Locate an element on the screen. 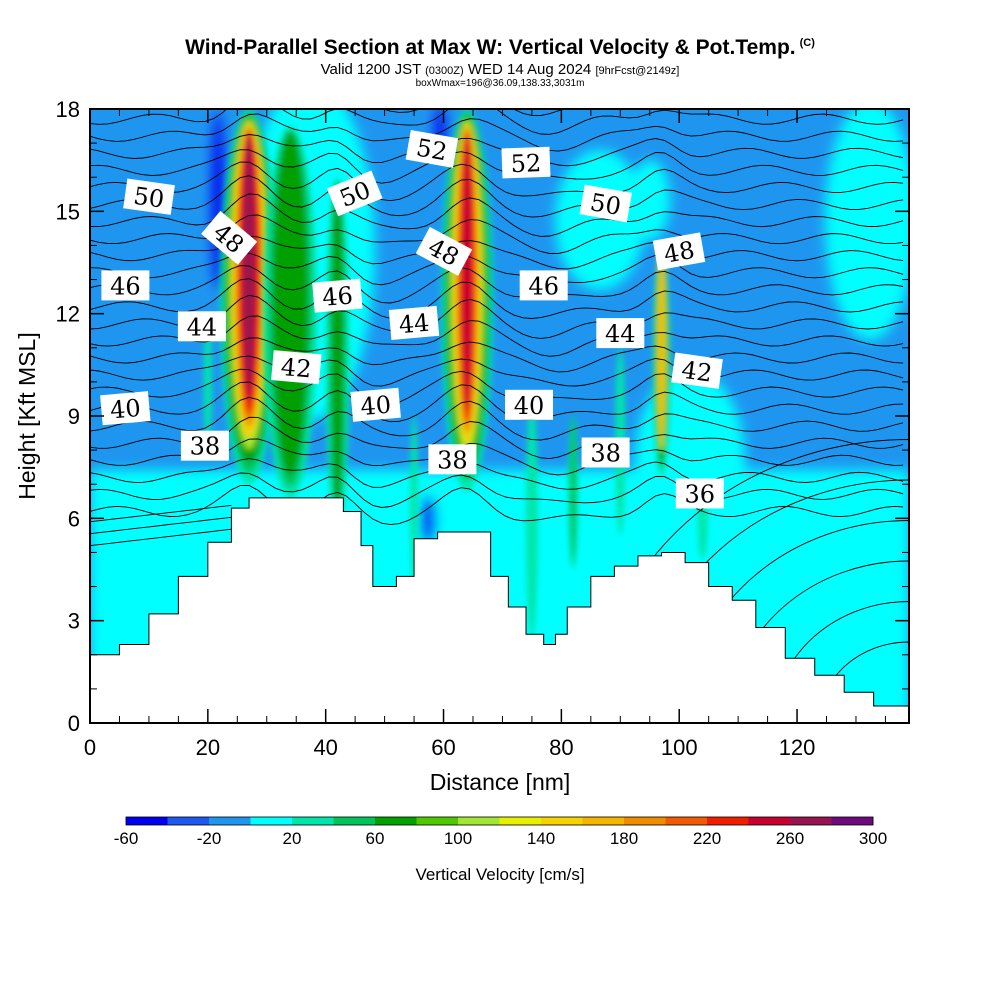  contour-label: 50 is located at coordinates (606, 203).